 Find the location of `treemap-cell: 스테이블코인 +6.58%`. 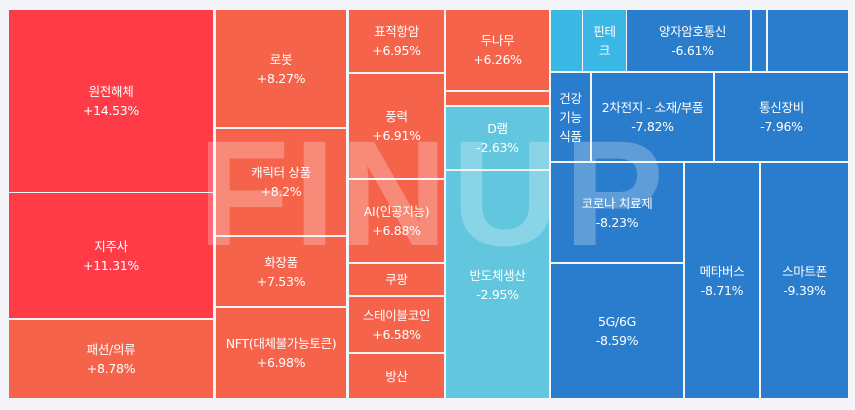

treemap-cell: 스테이블코인 +6.58% is located at coordinates (396, 324).